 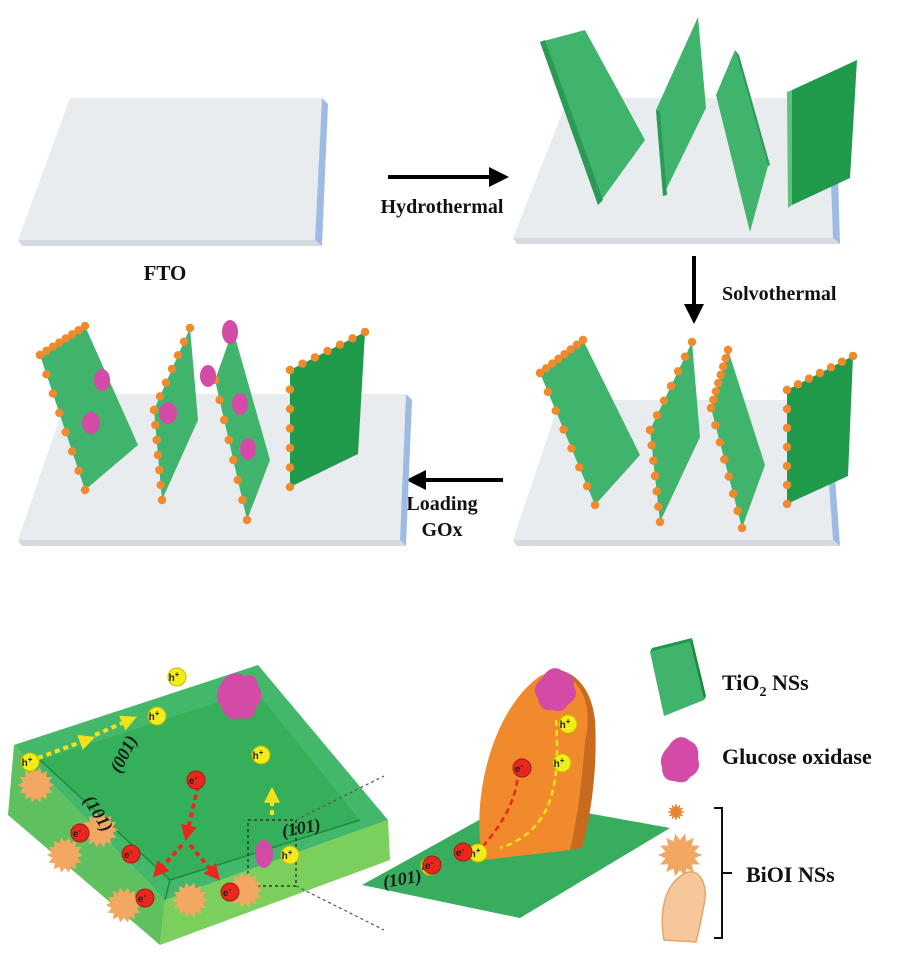 I want to click on tio2-on-fto-panel, so click(x=685, y=130).